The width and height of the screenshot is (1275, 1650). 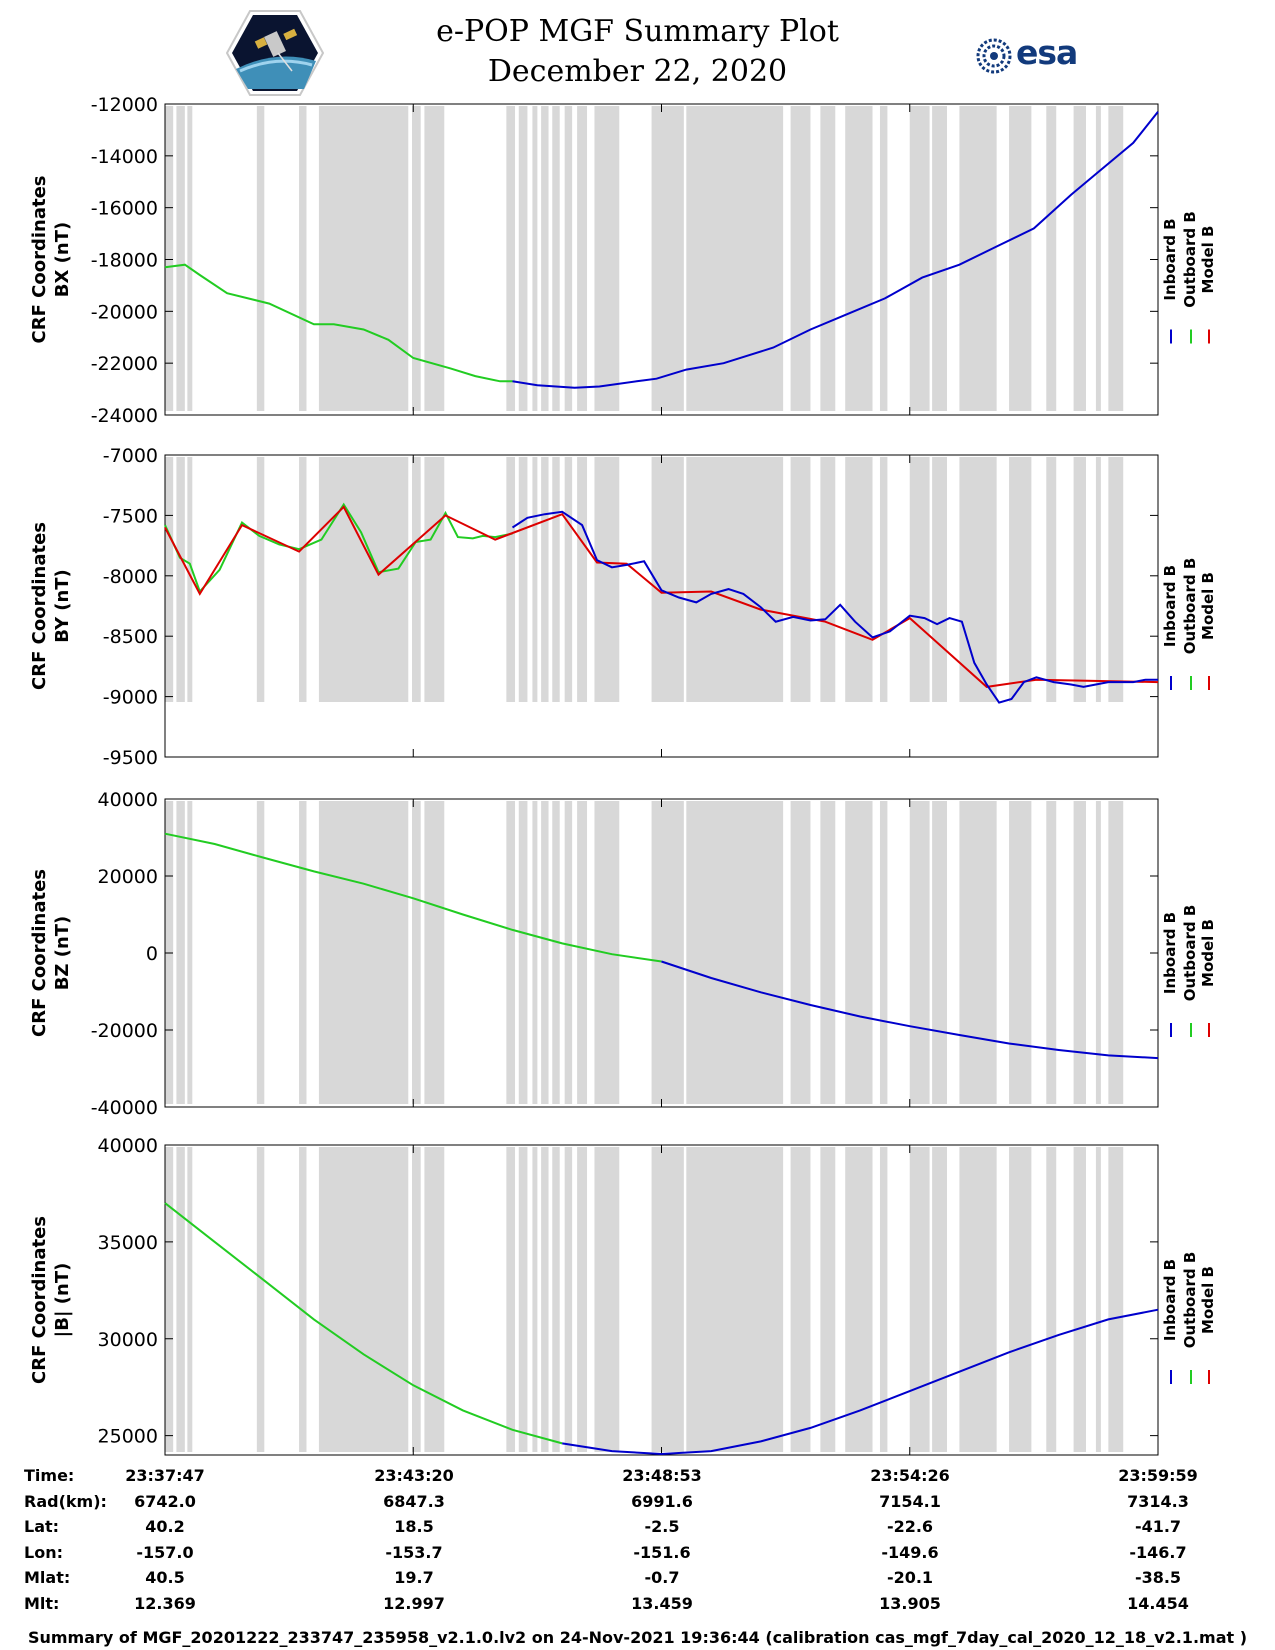 What do you see at coordinates (62, 953) in the screenshot?
I see `y-axis-unit-label: BZ (nT)` at bounding box center [62, 953].